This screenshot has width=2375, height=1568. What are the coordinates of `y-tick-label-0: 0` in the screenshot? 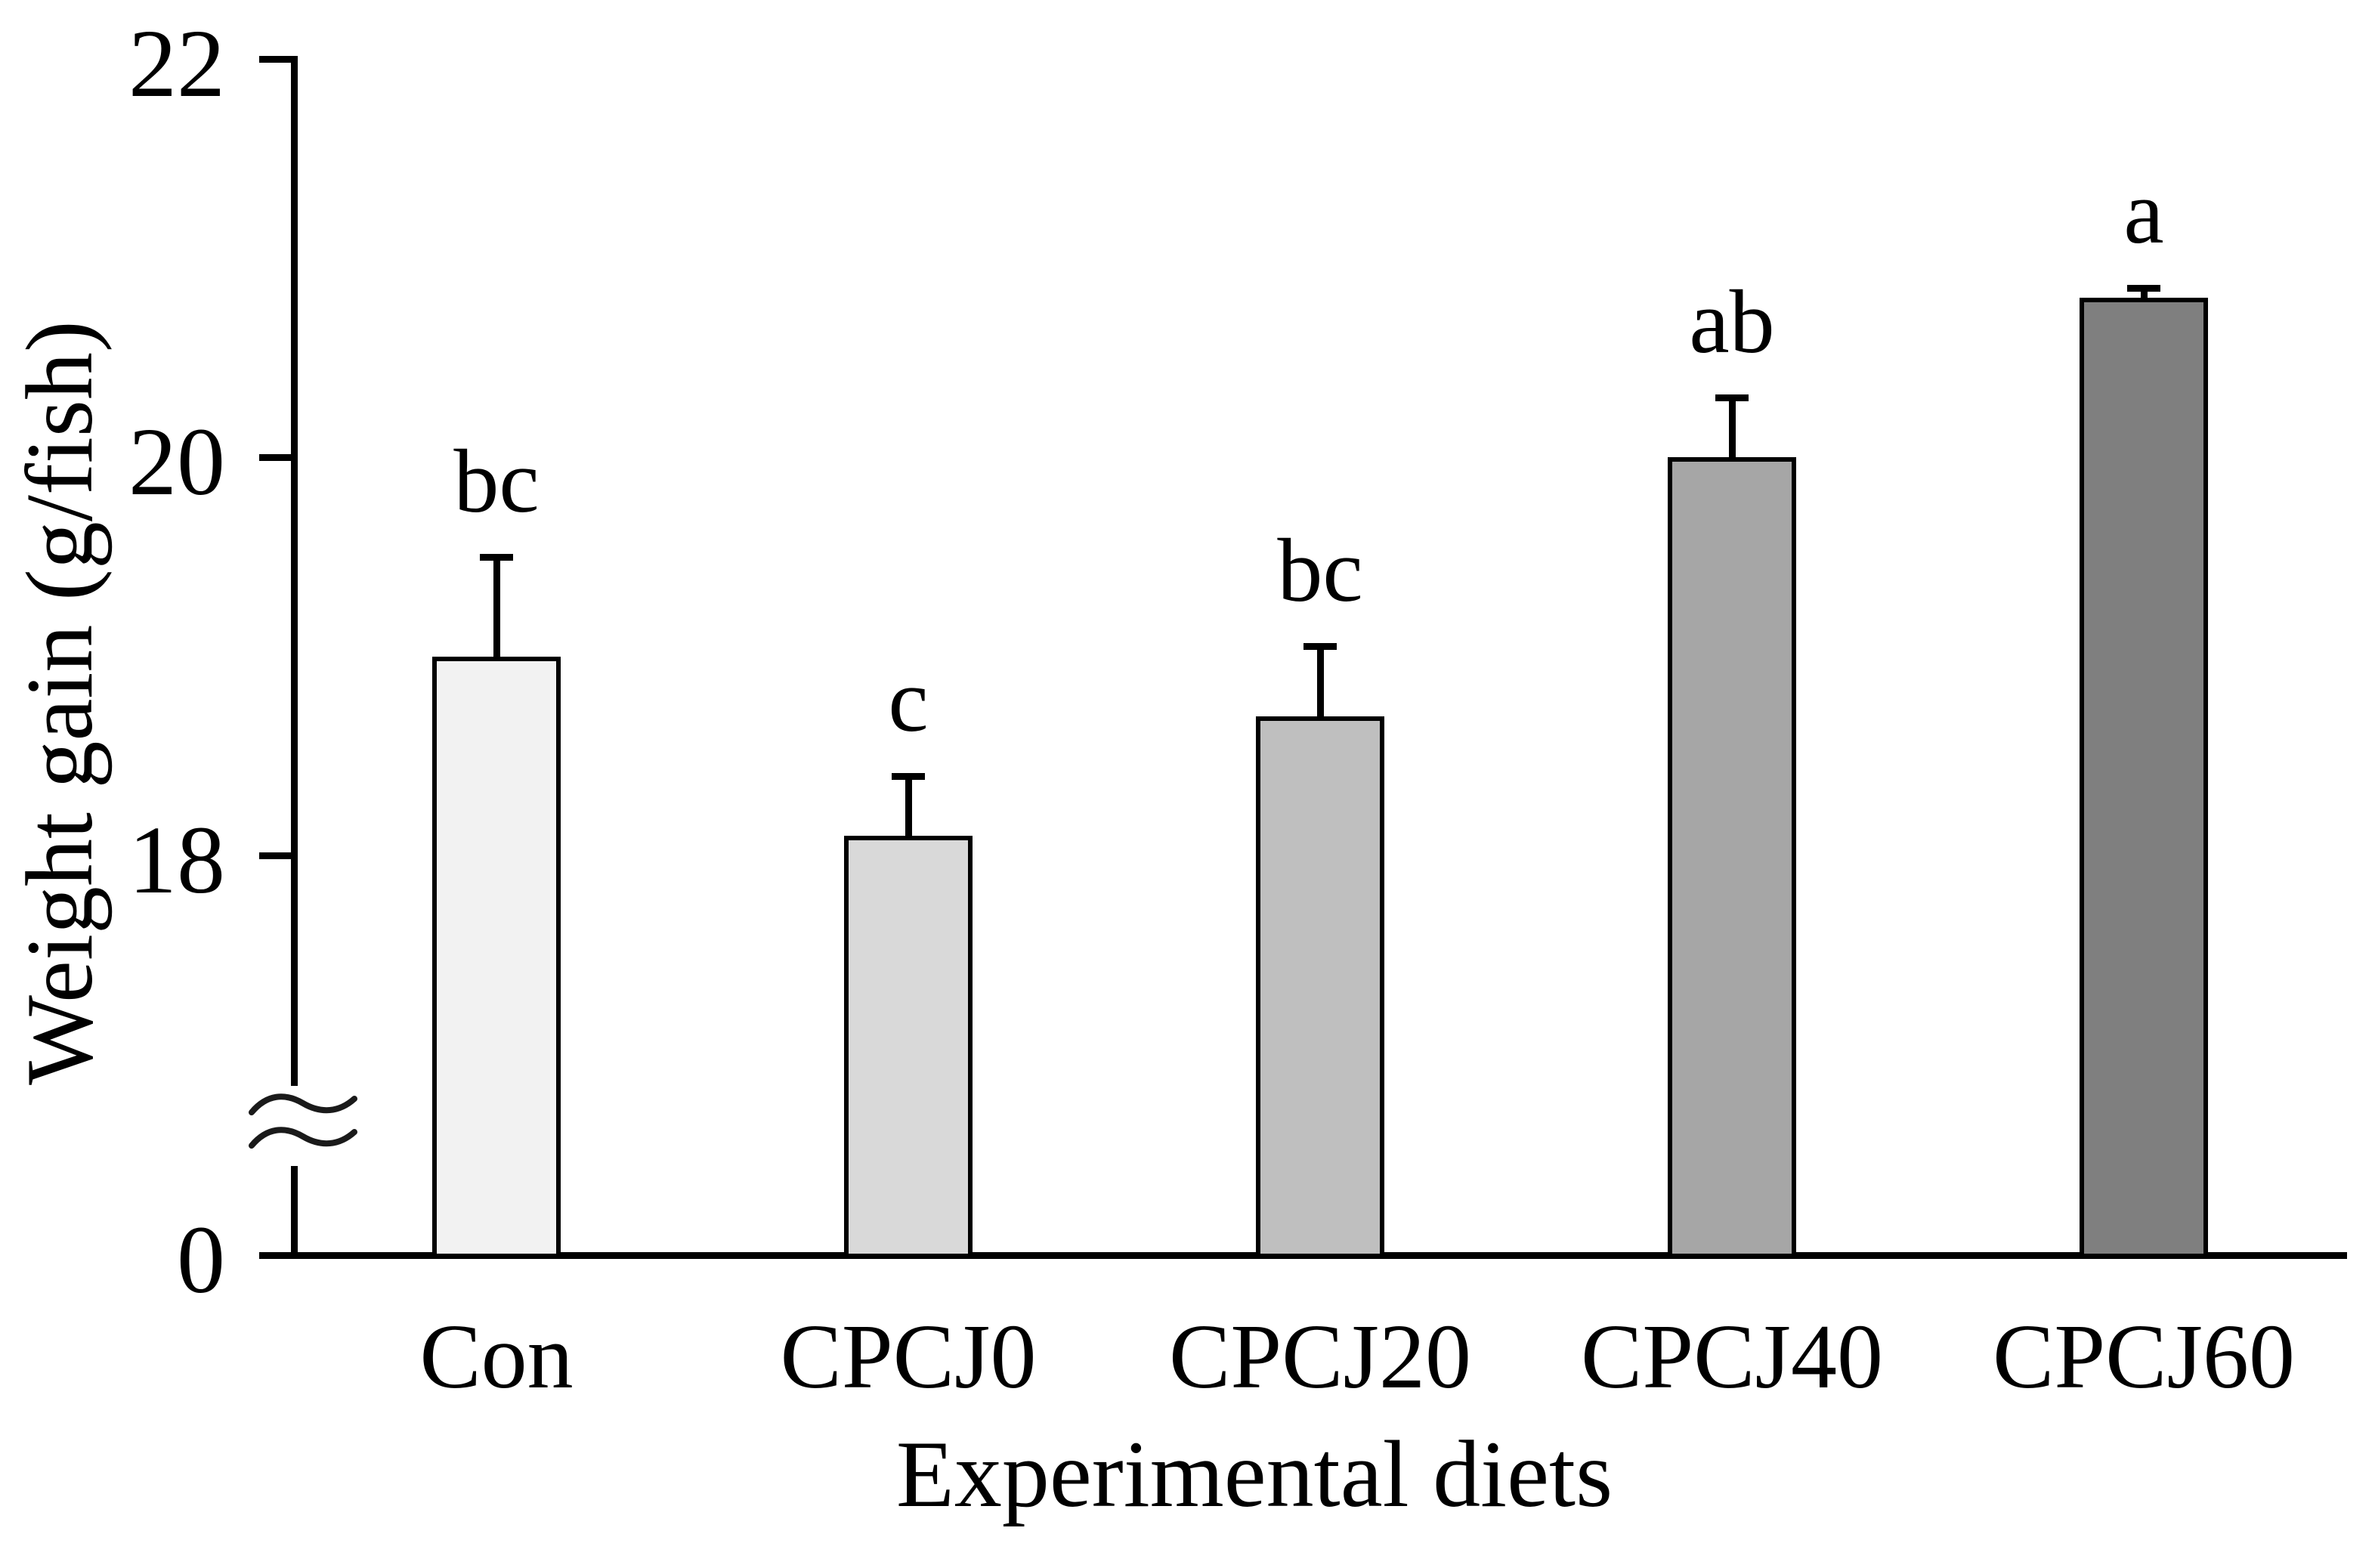 It's located at (201, 1259).